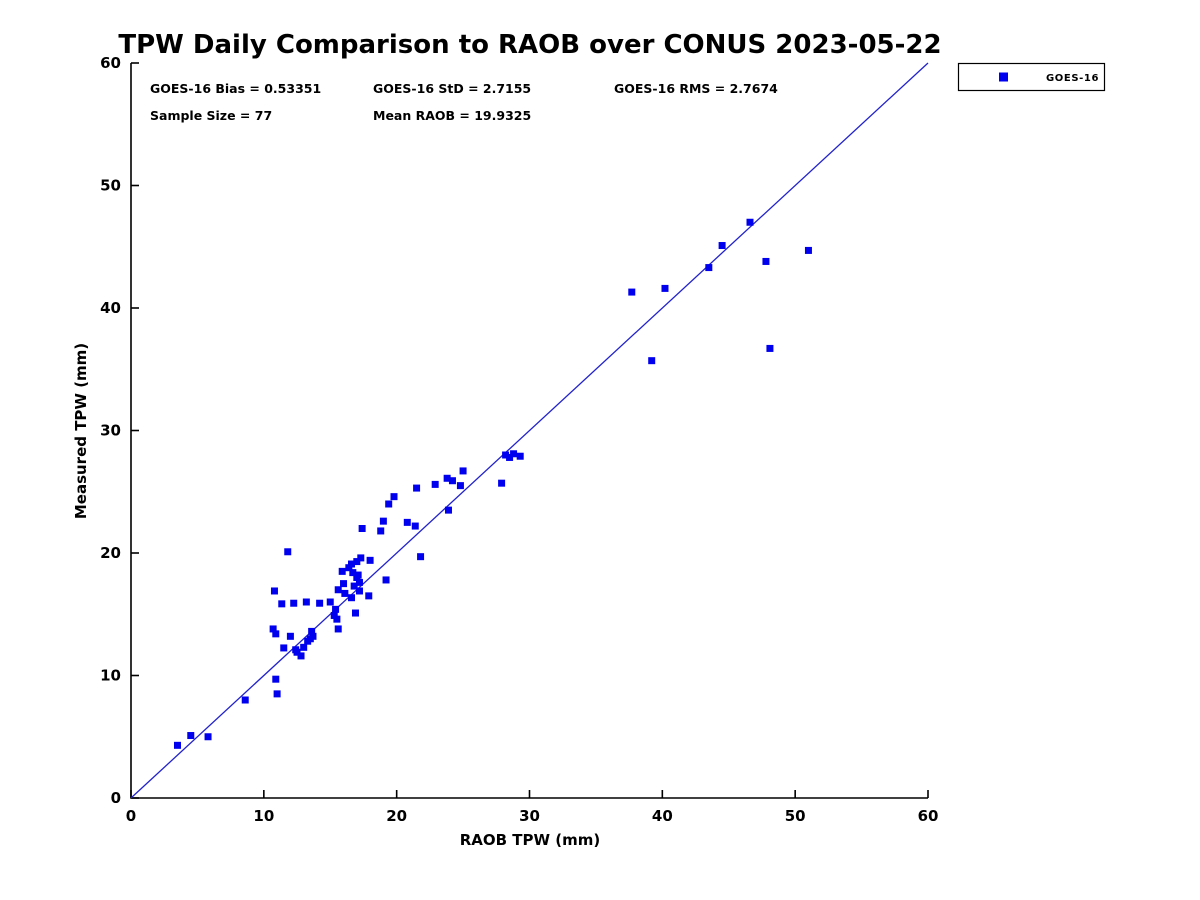 The height and width of the screenshot is (900, 1200). I want to click on legend-box, so click(1031, 77).